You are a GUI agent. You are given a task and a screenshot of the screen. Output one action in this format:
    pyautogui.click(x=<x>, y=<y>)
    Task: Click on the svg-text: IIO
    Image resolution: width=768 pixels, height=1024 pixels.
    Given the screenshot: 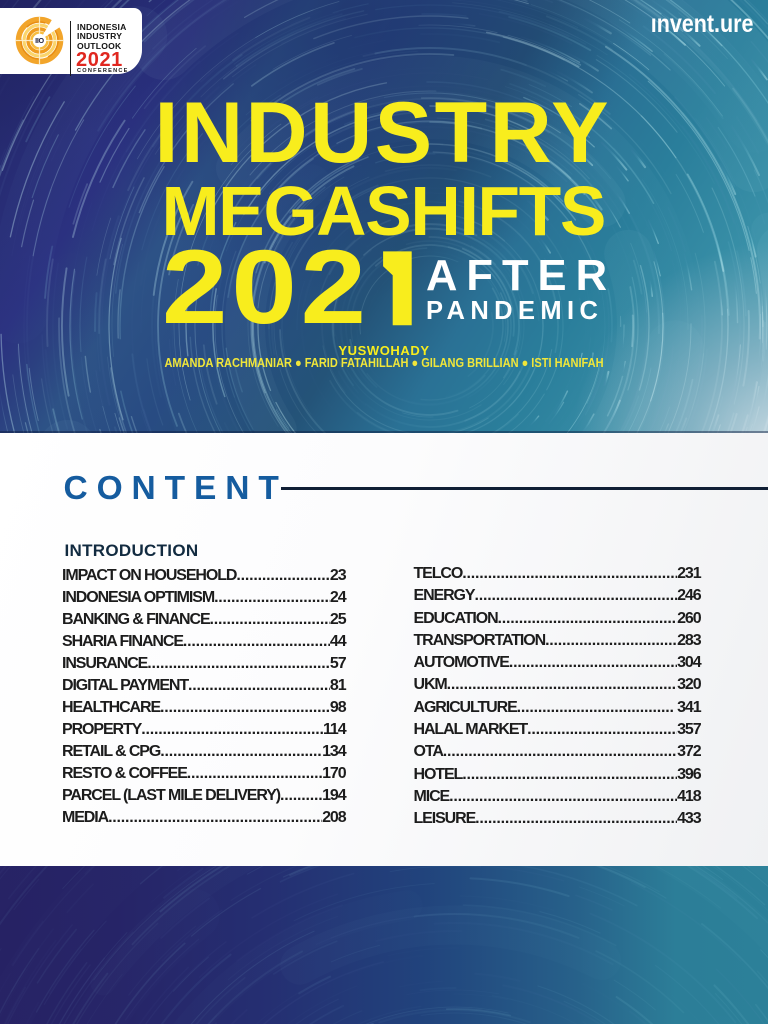 What is the action you would take?
    pyautogui.click(x=39, y=40)
    